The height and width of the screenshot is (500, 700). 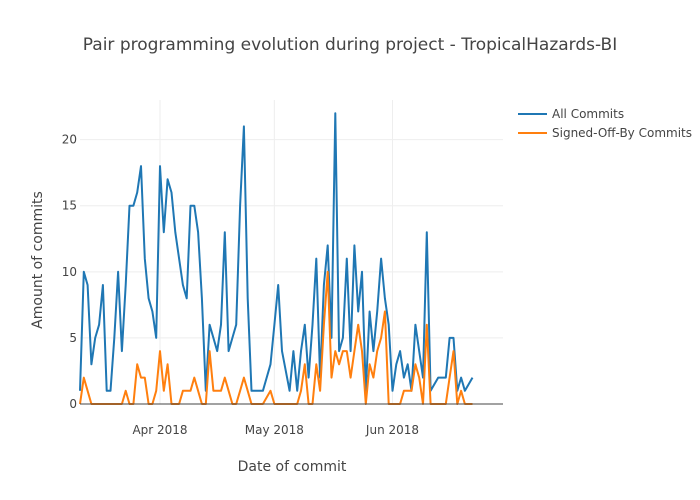 I want to click on x-axis-title: Date of commit, so click(x=292, y=467).